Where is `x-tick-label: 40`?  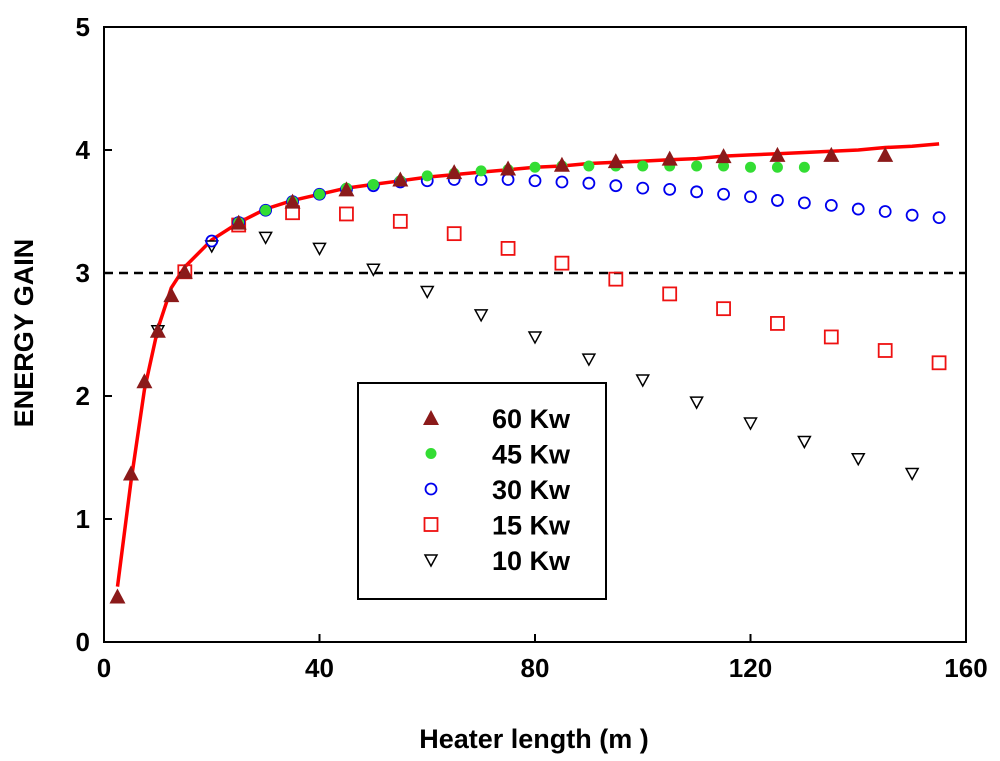
x-tick-label: 40 is located at coordinates (319, 668).